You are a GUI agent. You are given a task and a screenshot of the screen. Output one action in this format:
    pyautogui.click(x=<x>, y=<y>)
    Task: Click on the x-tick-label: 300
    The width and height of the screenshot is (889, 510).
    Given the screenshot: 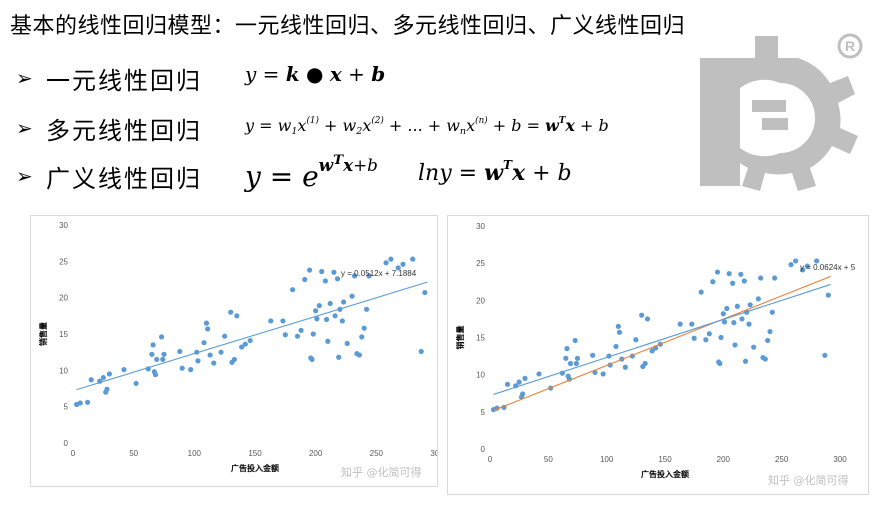 What is the action you would take?
    pyautogui.click(x=840, y=459)
    